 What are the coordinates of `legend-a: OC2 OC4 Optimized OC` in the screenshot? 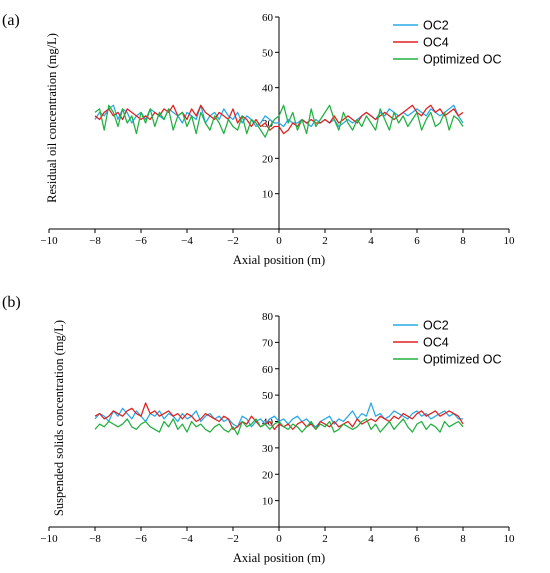 It's located at (447, 43).